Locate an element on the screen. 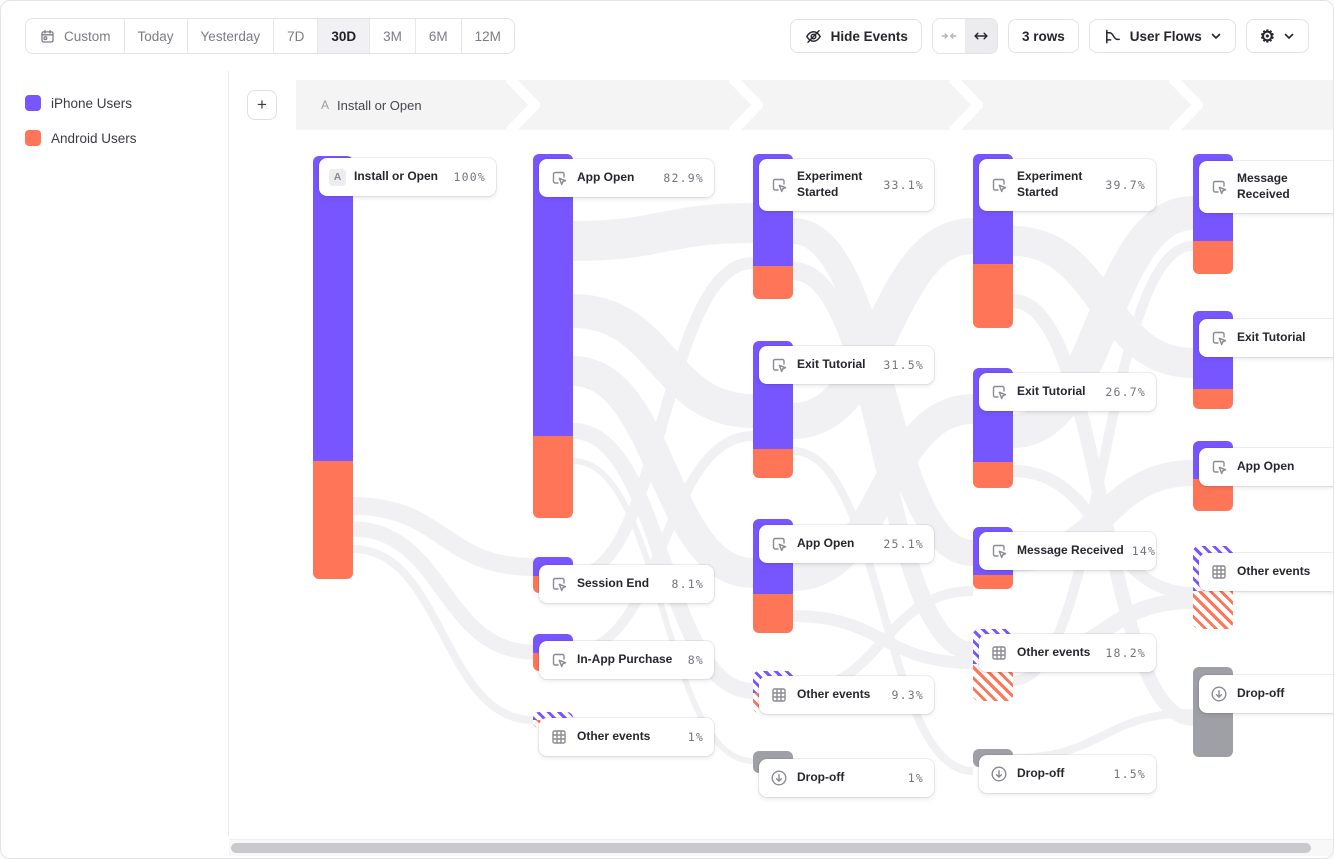 The height and width of the screenshot is (859, 1334). flow-node-card: Drop-off 1% is located at coordinates (846, 778).